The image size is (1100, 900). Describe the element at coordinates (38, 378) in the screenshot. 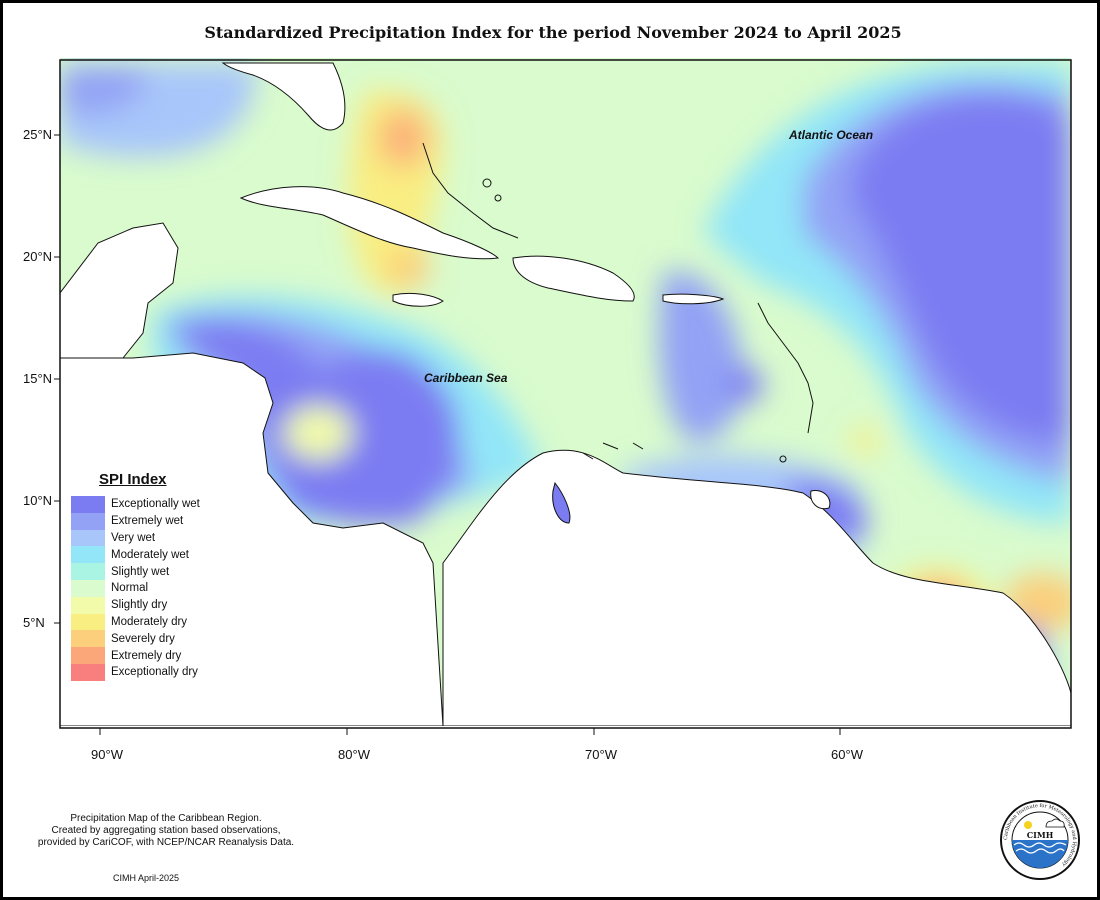

I see `lat-label-15: 15°N` at that location.